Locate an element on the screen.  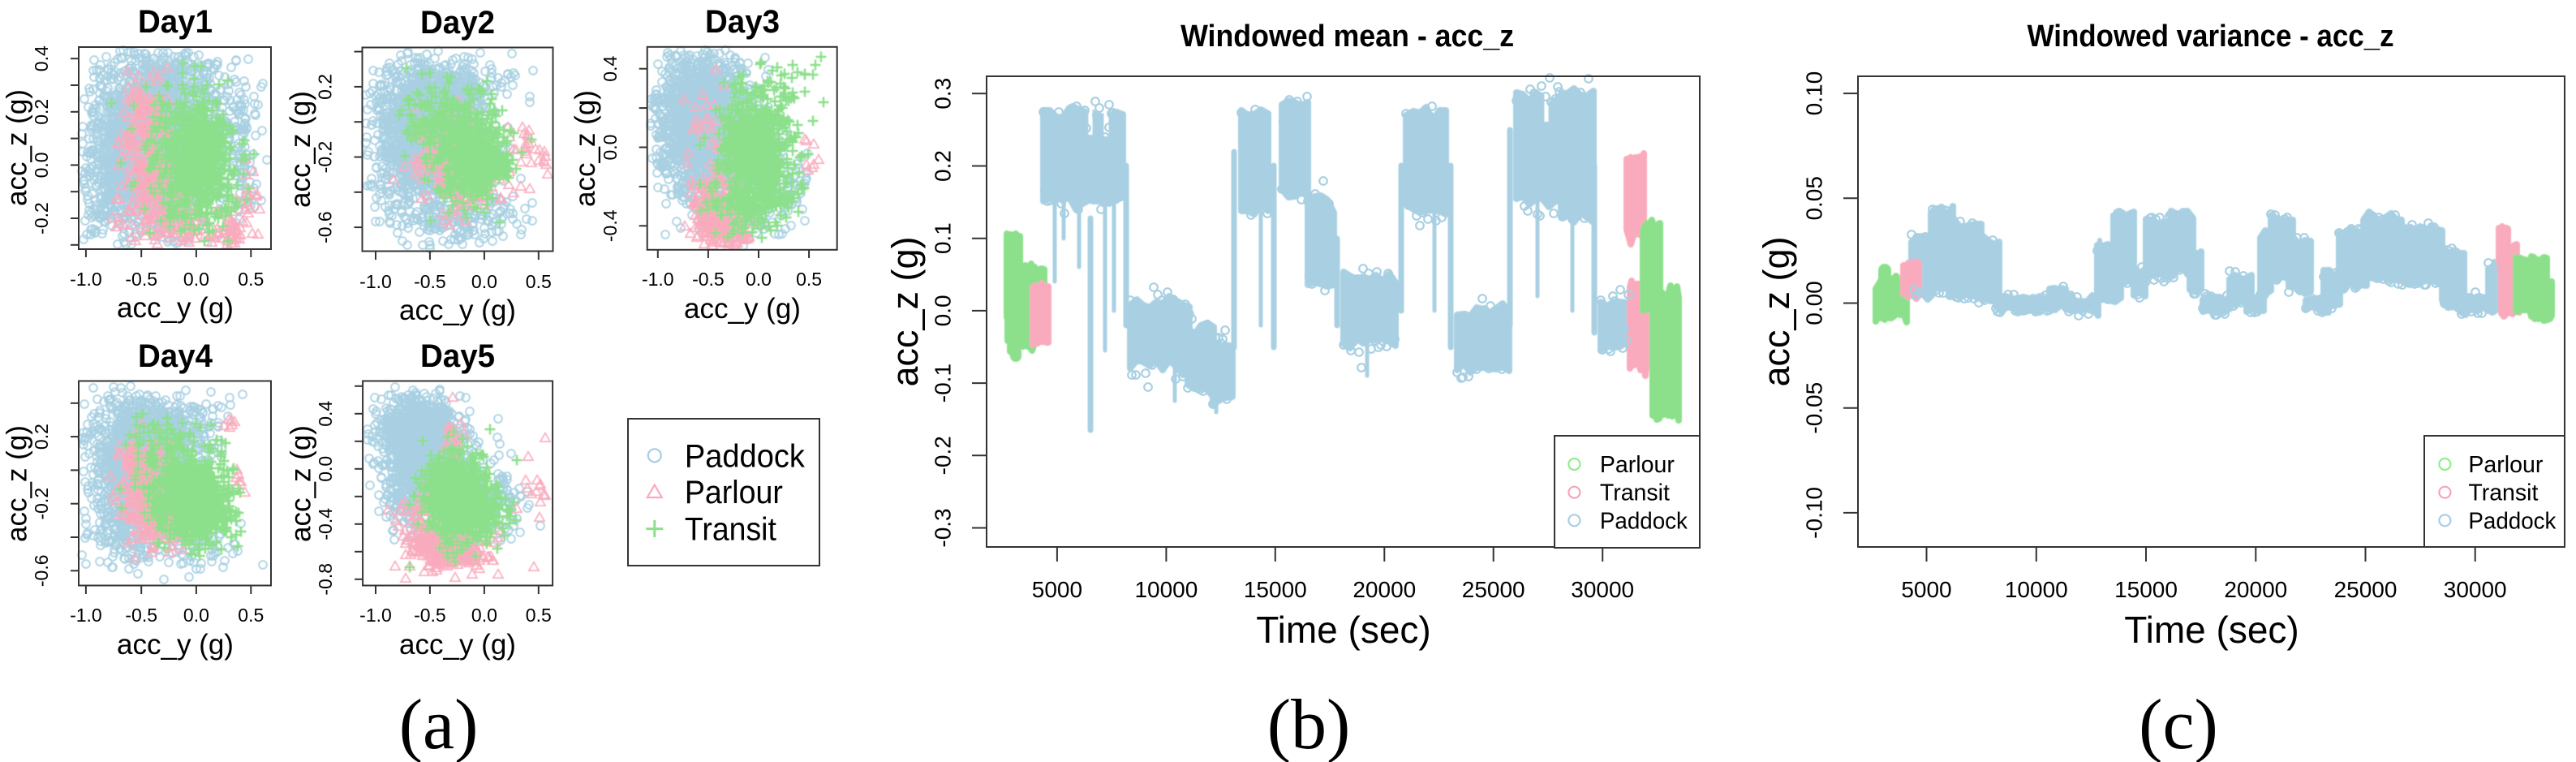
svg-text: Day4 is located at coordinates (175, 356).